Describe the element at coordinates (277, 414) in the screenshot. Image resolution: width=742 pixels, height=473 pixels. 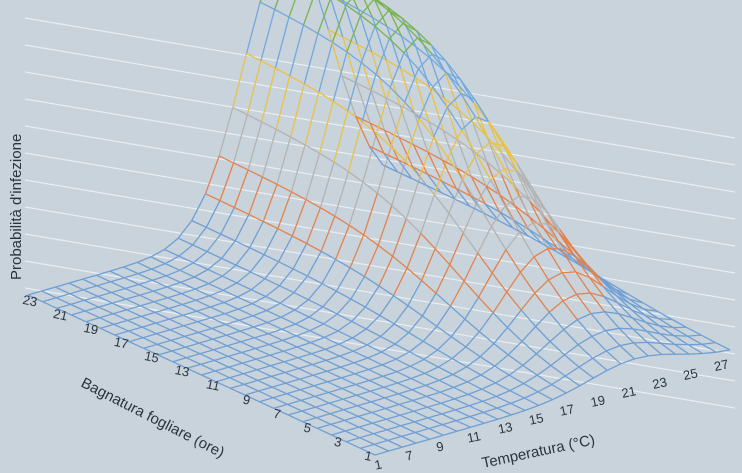
I see `y-tick-label: 7` at that location.